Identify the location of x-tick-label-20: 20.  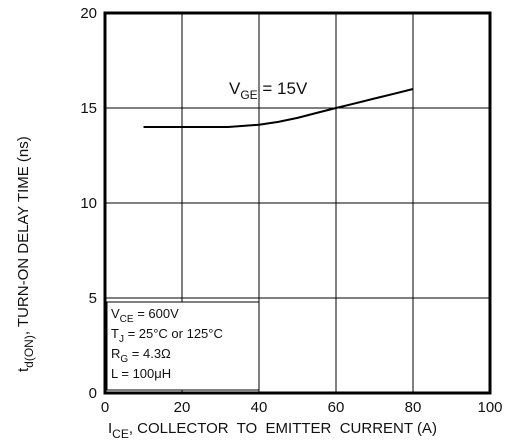
(182, 407).